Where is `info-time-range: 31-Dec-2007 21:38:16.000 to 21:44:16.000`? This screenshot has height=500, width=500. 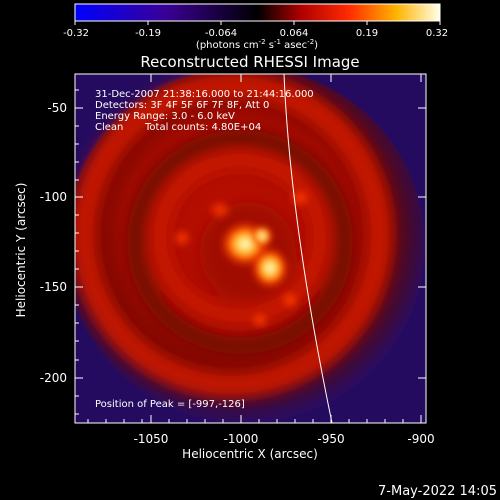
info-time-range: 31-Dec-2007 21:38:16.000 to 21:44:16.000 is located at coordinates (204, 94).